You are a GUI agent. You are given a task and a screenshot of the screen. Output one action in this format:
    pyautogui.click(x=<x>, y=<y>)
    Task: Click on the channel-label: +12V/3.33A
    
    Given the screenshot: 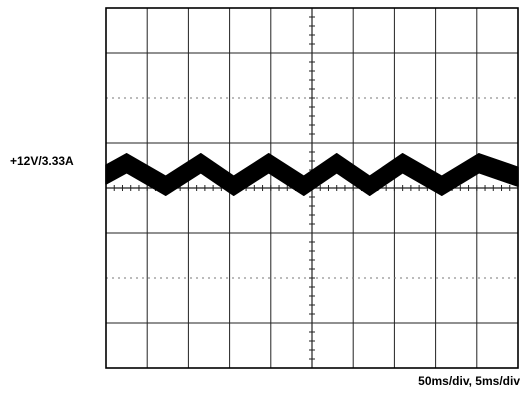 What is the action you would take?
    pyautogui.click(x=42, y=161)
    